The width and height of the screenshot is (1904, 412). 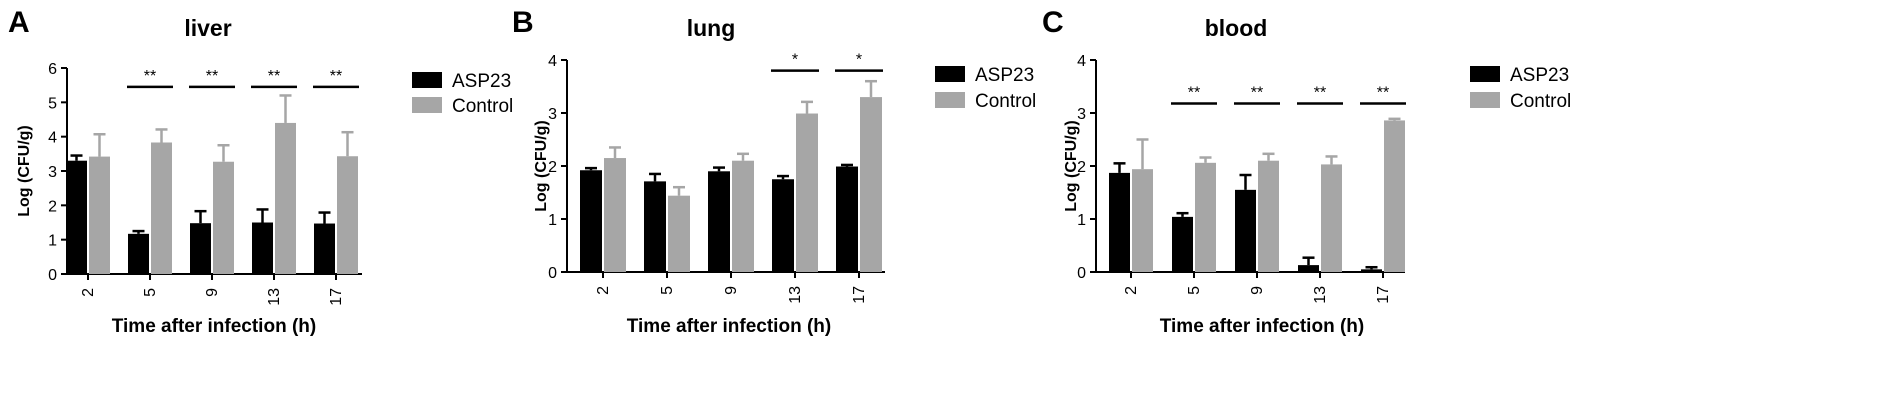 I want to click on chart-title: blood, so click(x=1236, y=28).